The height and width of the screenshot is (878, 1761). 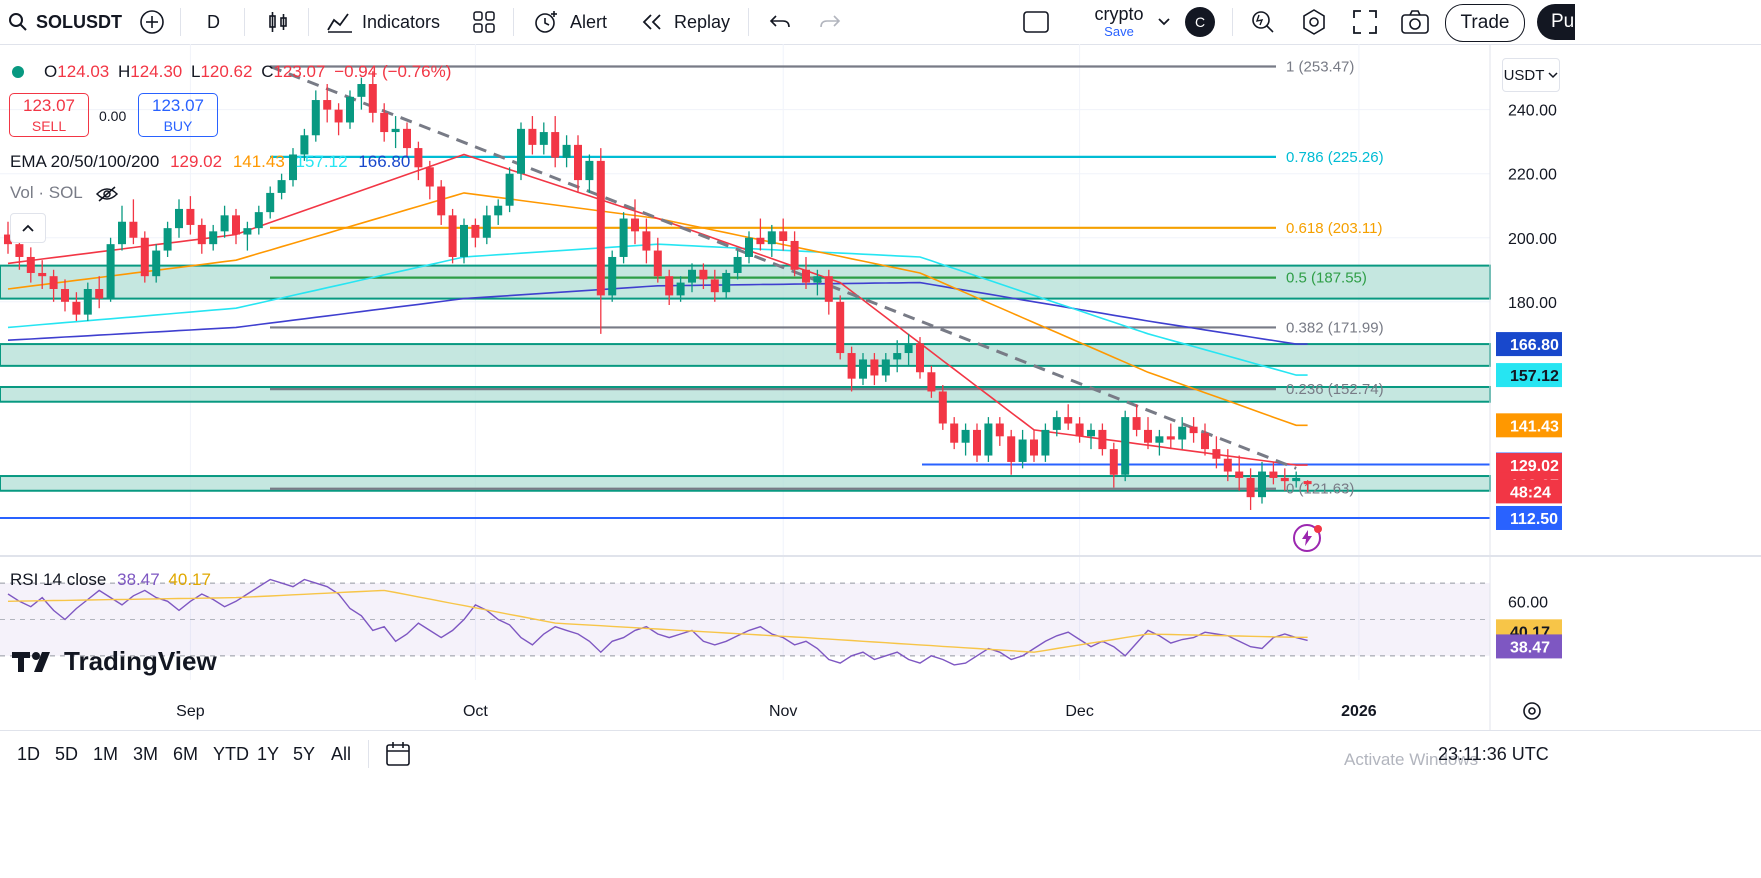 I want to click on range-button-3m: 3M, so click(x=146, y=754).